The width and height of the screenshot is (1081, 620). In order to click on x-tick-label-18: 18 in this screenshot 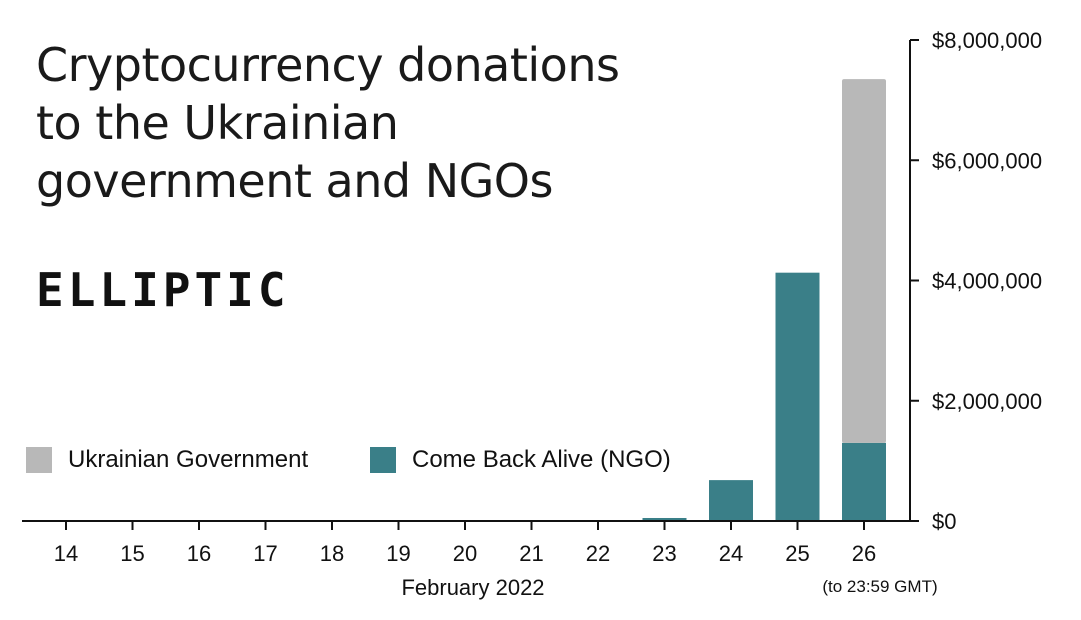, I will do `click(332, 553)`.